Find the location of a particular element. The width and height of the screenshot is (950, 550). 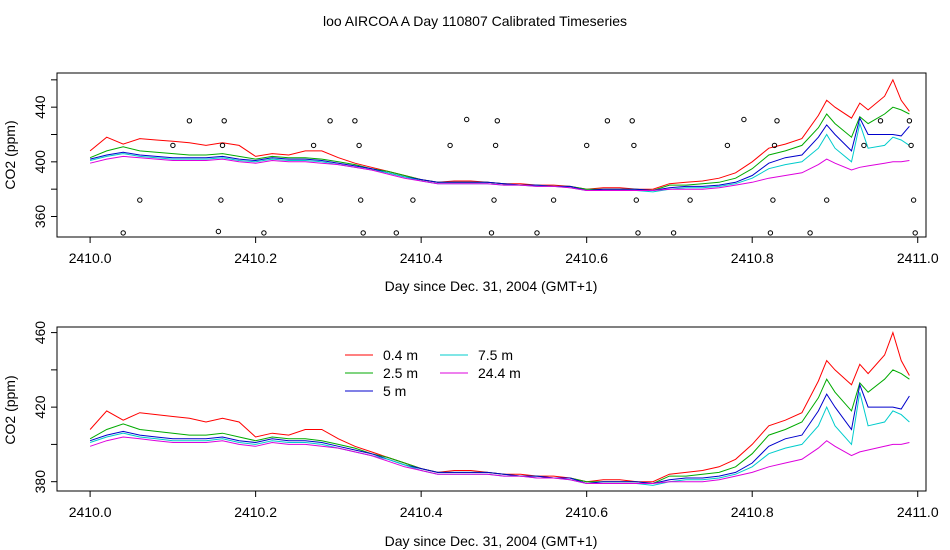

bottom-y-axis-label: CO2 (ppm) is located at coordinates (10, 409).